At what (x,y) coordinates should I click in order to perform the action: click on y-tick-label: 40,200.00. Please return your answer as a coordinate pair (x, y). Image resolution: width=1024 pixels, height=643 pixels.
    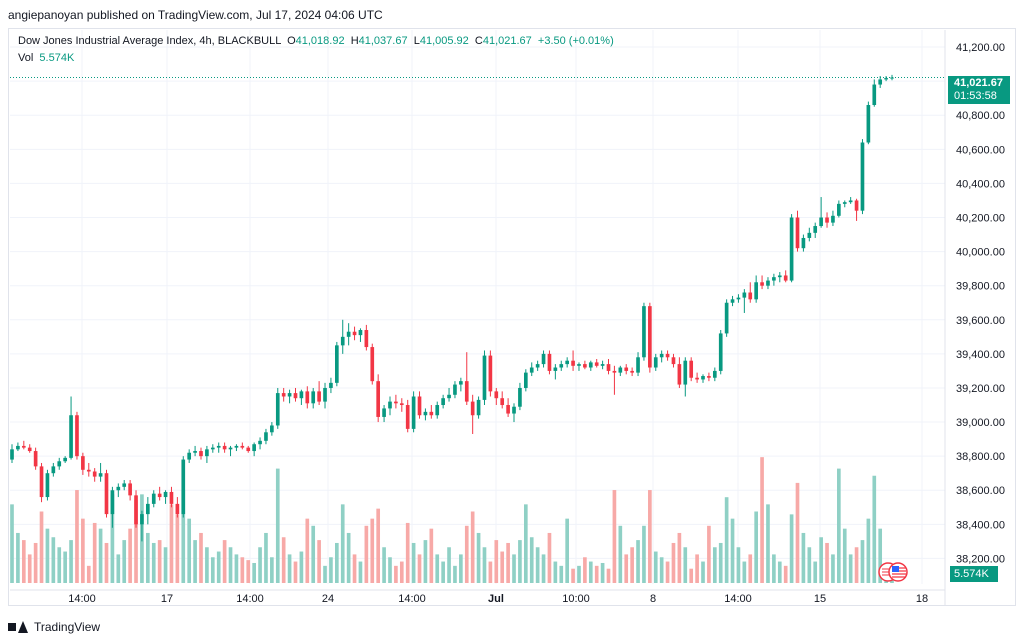
    Looking at the image, I should click on (980, 219).